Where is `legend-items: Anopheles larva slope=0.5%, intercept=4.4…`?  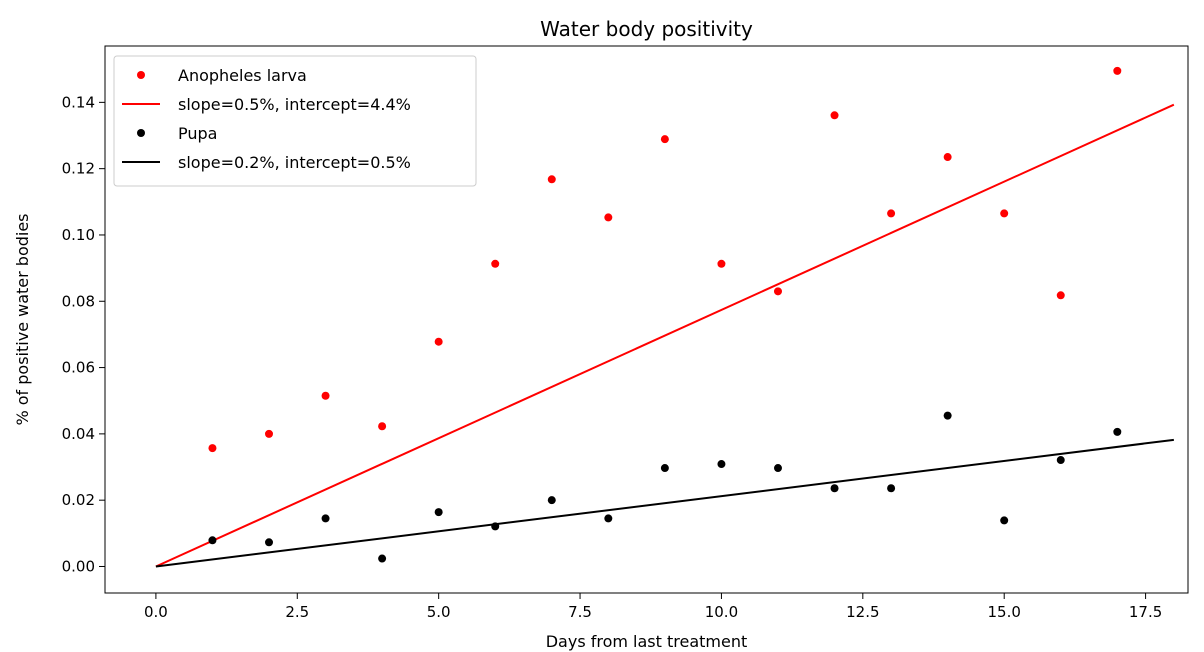 legend-items: Anopheles larva slope=0.5%, intercept=4.4… is located at coordinates (266, 119).